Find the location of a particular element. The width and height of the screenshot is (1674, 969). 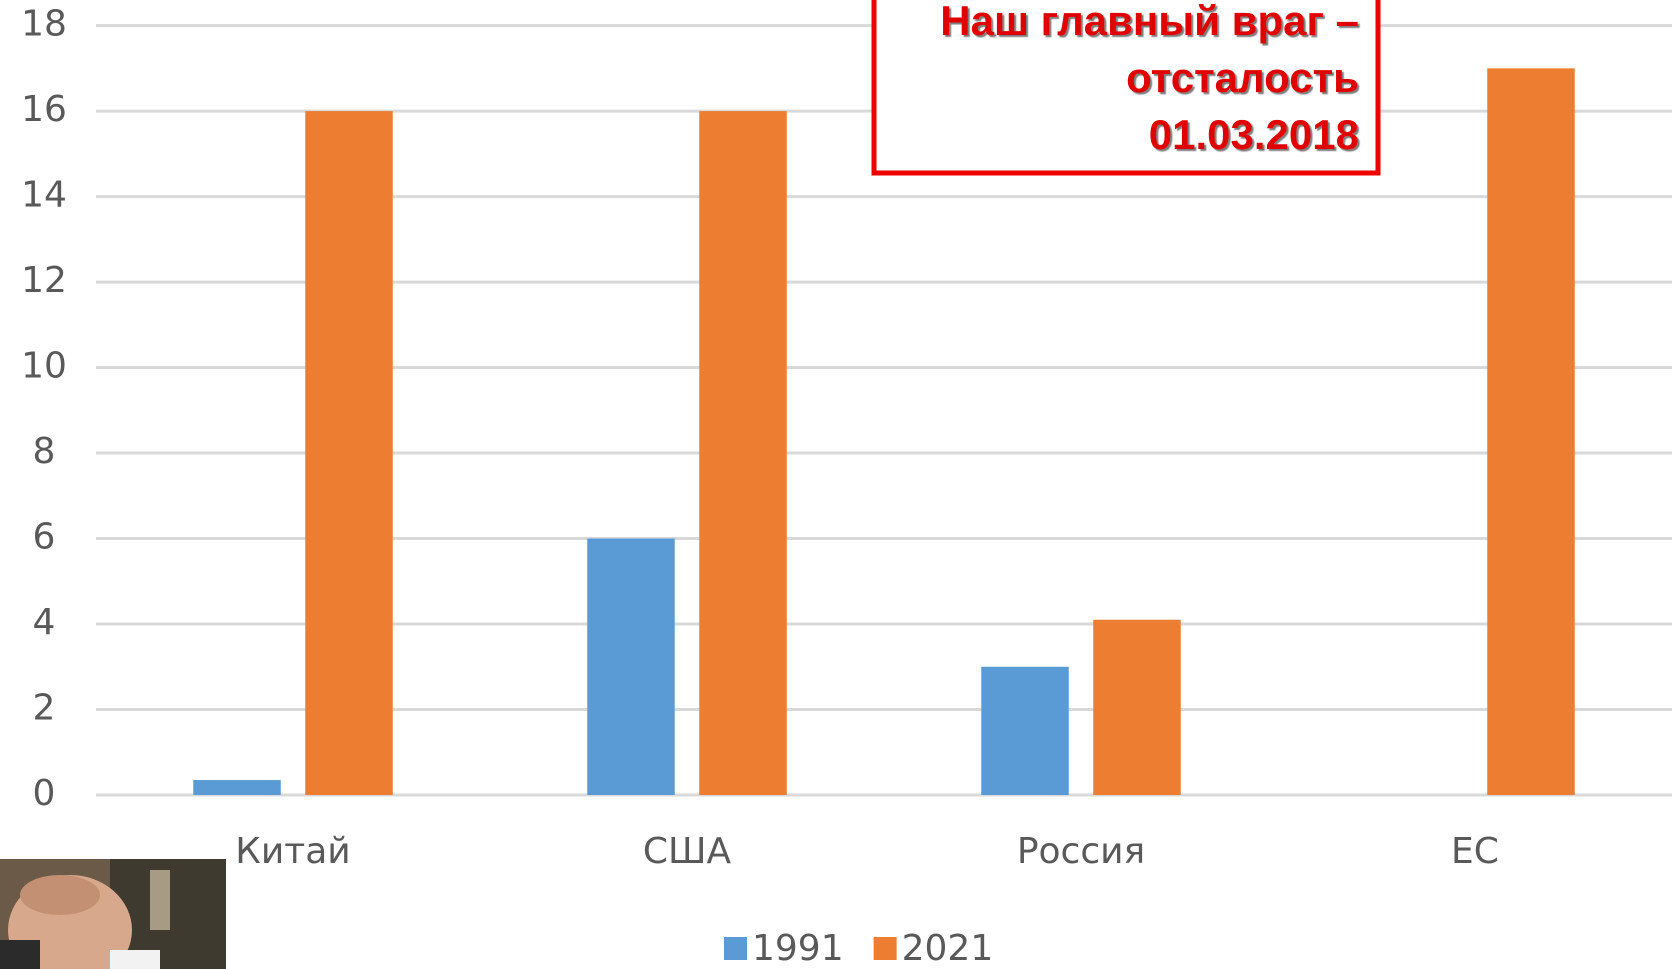

y-tick-label: 2 is located at coordinates (44, 708).